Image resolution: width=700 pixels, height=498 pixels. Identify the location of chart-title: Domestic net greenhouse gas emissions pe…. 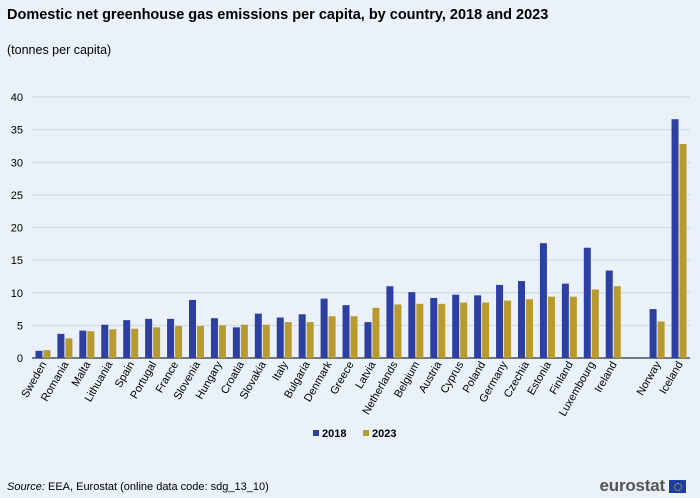
(278, 15).